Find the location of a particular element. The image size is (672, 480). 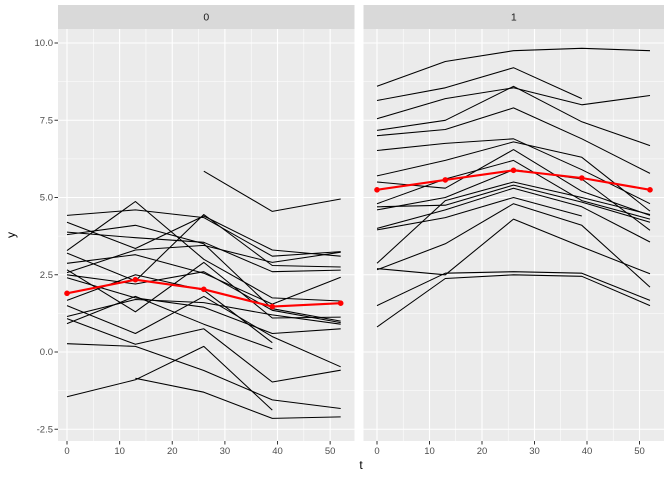

x-axis-title: t is located at coordinates (361, 465).